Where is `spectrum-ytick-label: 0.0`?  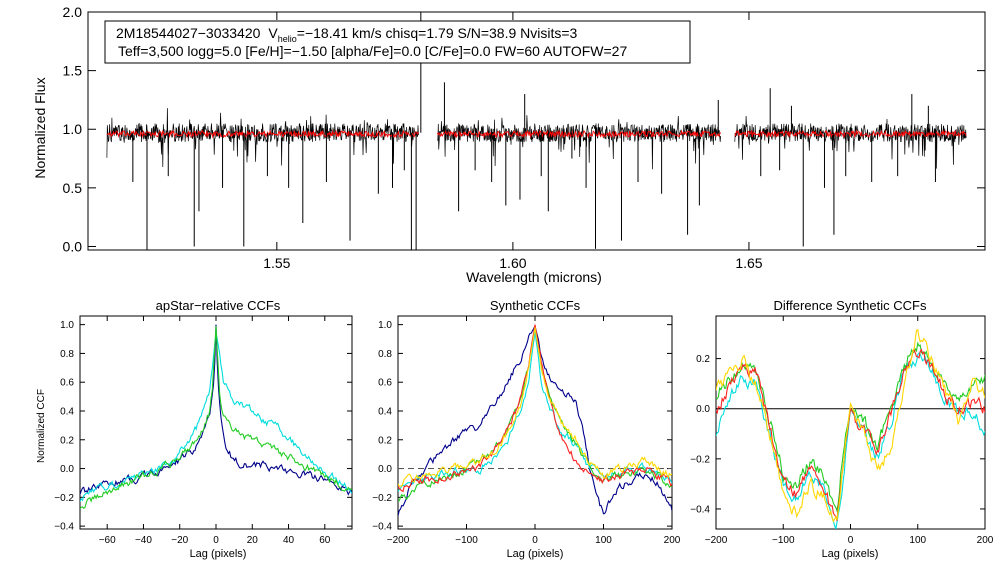
spectrum-ytick-label: 0.0 is located at coordinates (73, 246).